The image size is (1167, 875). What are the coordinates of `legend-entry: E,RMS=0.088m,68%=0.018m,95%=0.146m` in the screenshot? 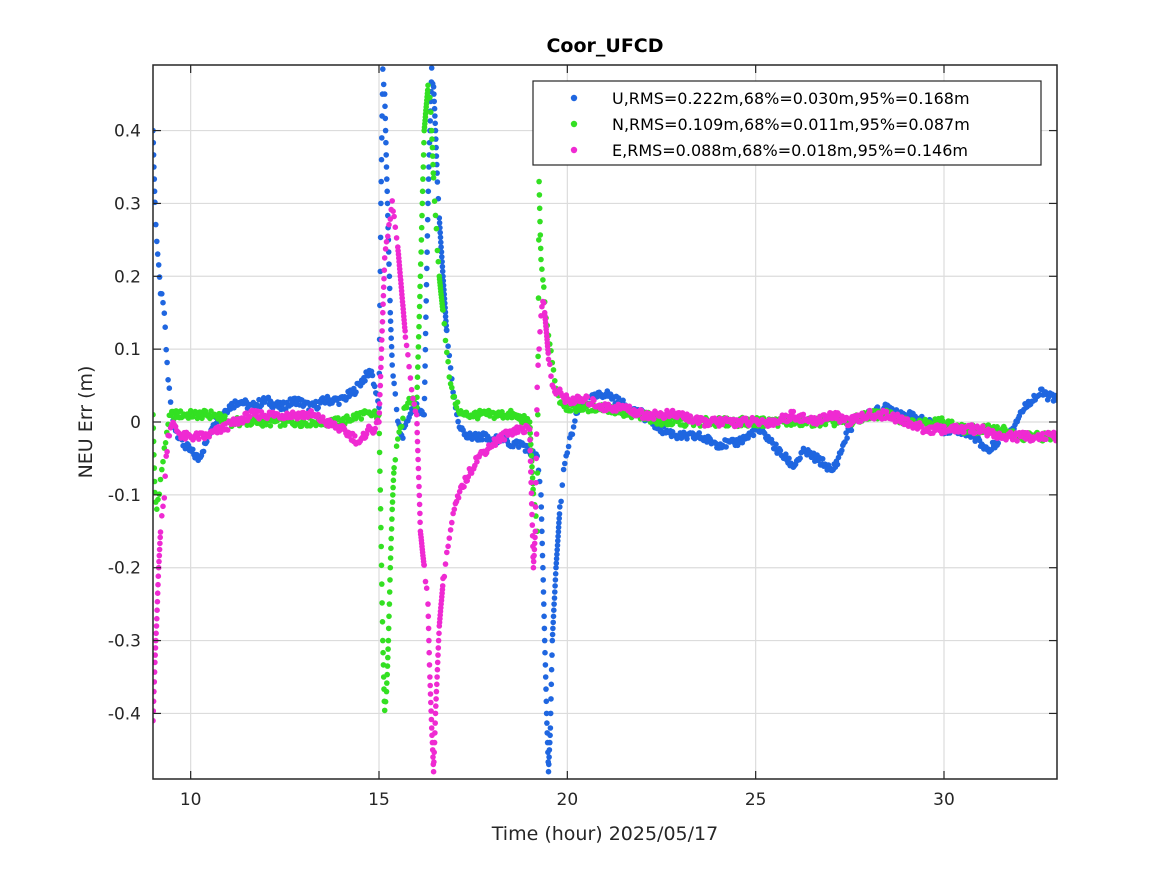 It's located at (790, 150).